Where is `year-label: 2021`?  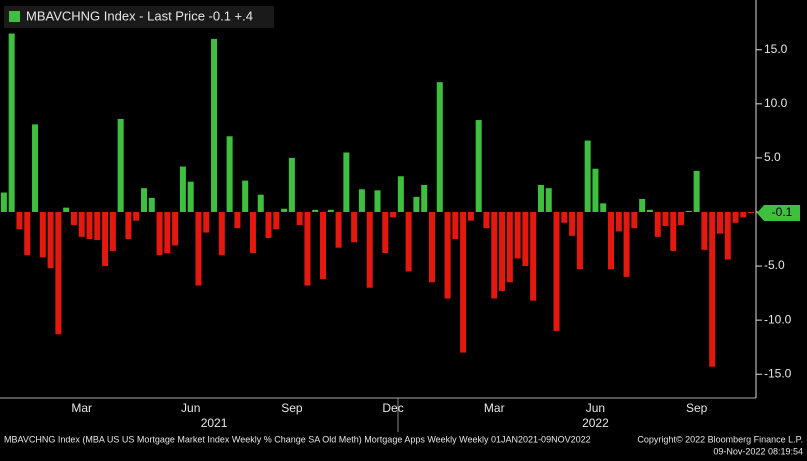 year-label: 2021 is located at coordinates (214, 423).